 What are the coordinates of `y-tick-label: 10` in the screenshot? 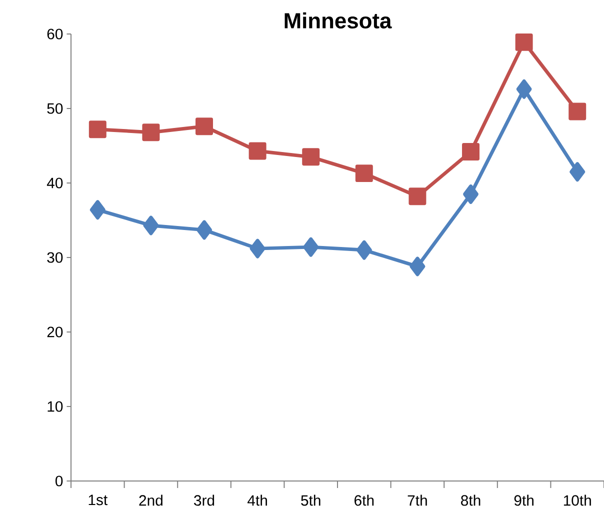 It's located at (55, 406).